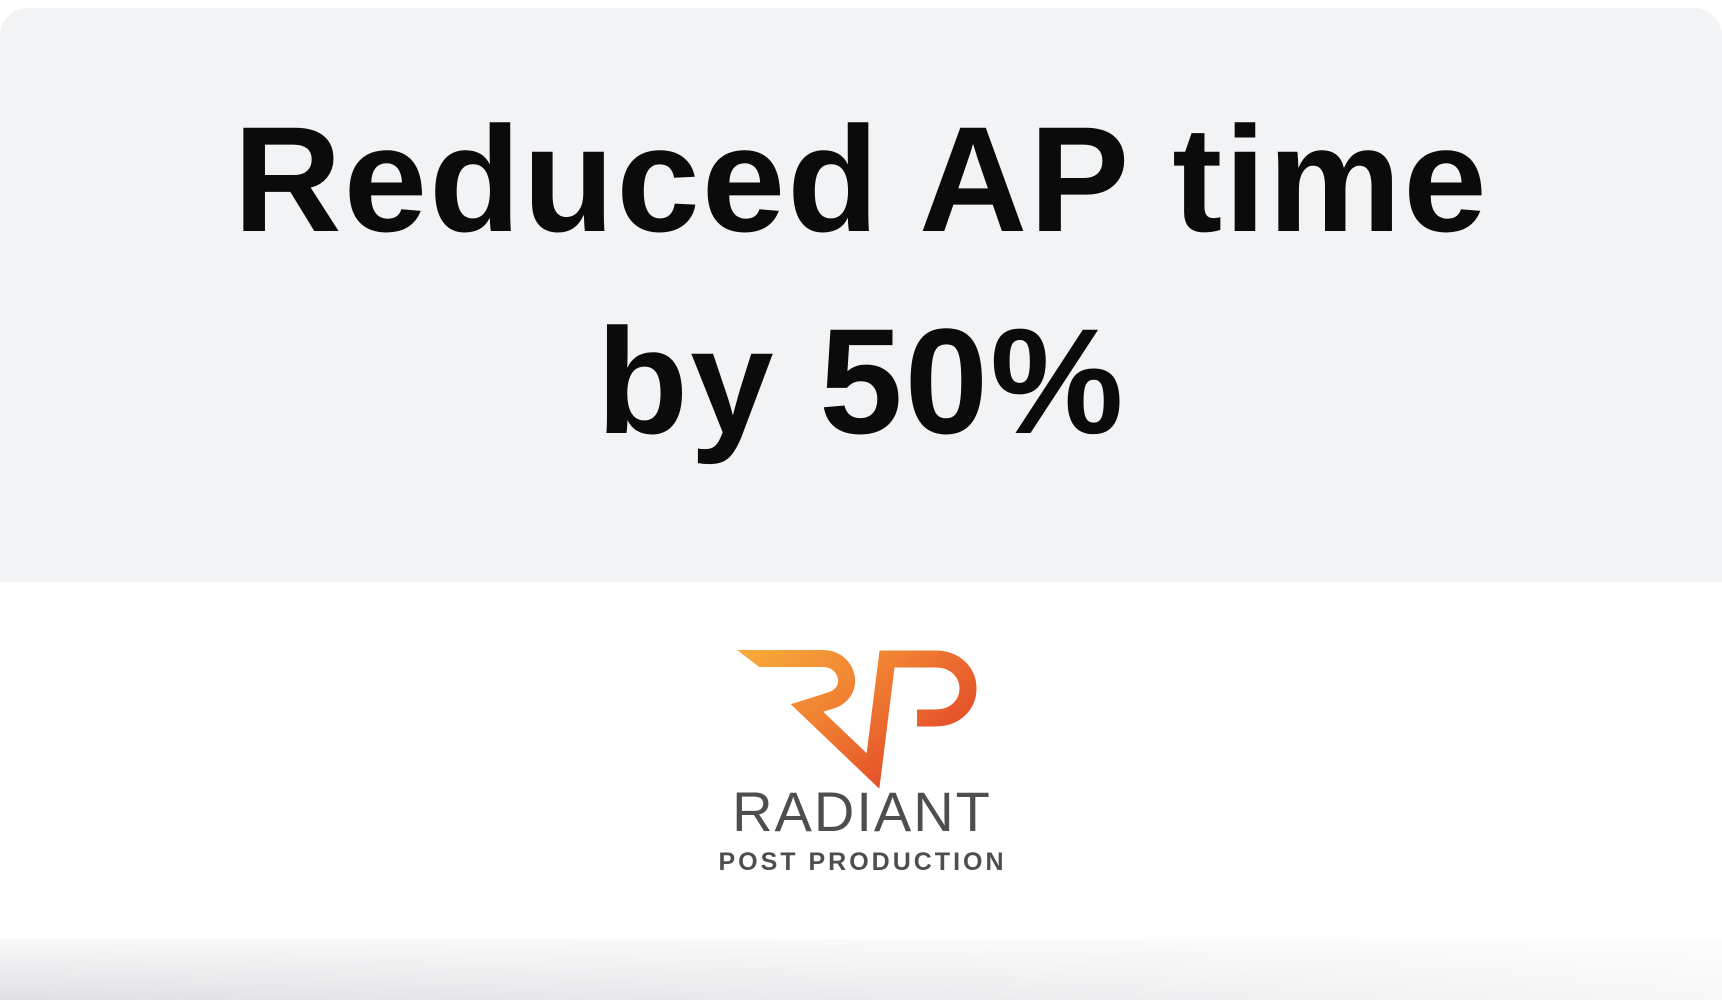 The image size is (1722, 1000). What do you see at coordinates (861, 178) in the screenshot?
I see `headline-line-1: Reduced AP time` at bounding box center [861, 178].